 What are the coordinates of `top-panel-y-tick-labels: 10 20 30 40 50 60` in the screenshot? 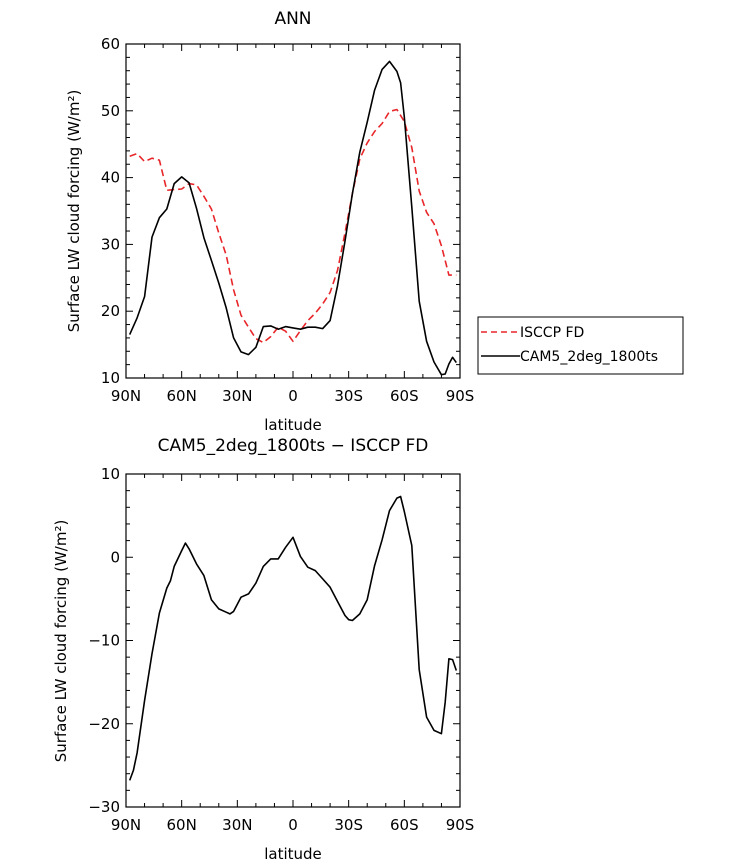 It's located at (110, 211).